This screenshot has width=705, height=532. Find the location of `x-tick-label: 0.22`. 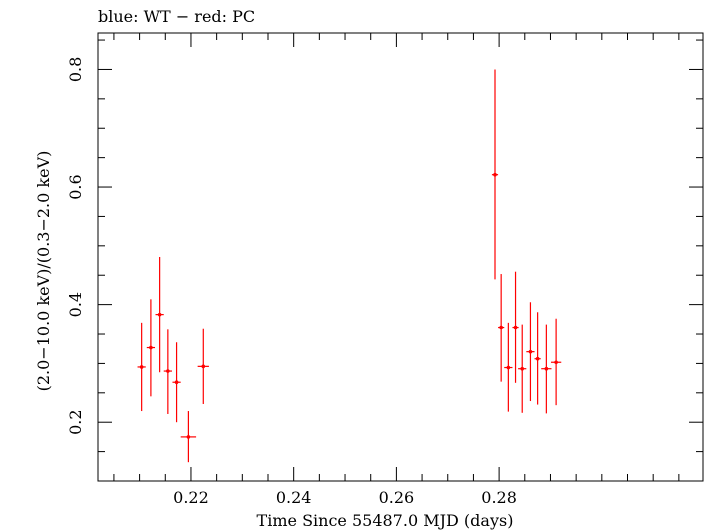

x-tick-label: 0.22 is located at coordinates (191, 497).